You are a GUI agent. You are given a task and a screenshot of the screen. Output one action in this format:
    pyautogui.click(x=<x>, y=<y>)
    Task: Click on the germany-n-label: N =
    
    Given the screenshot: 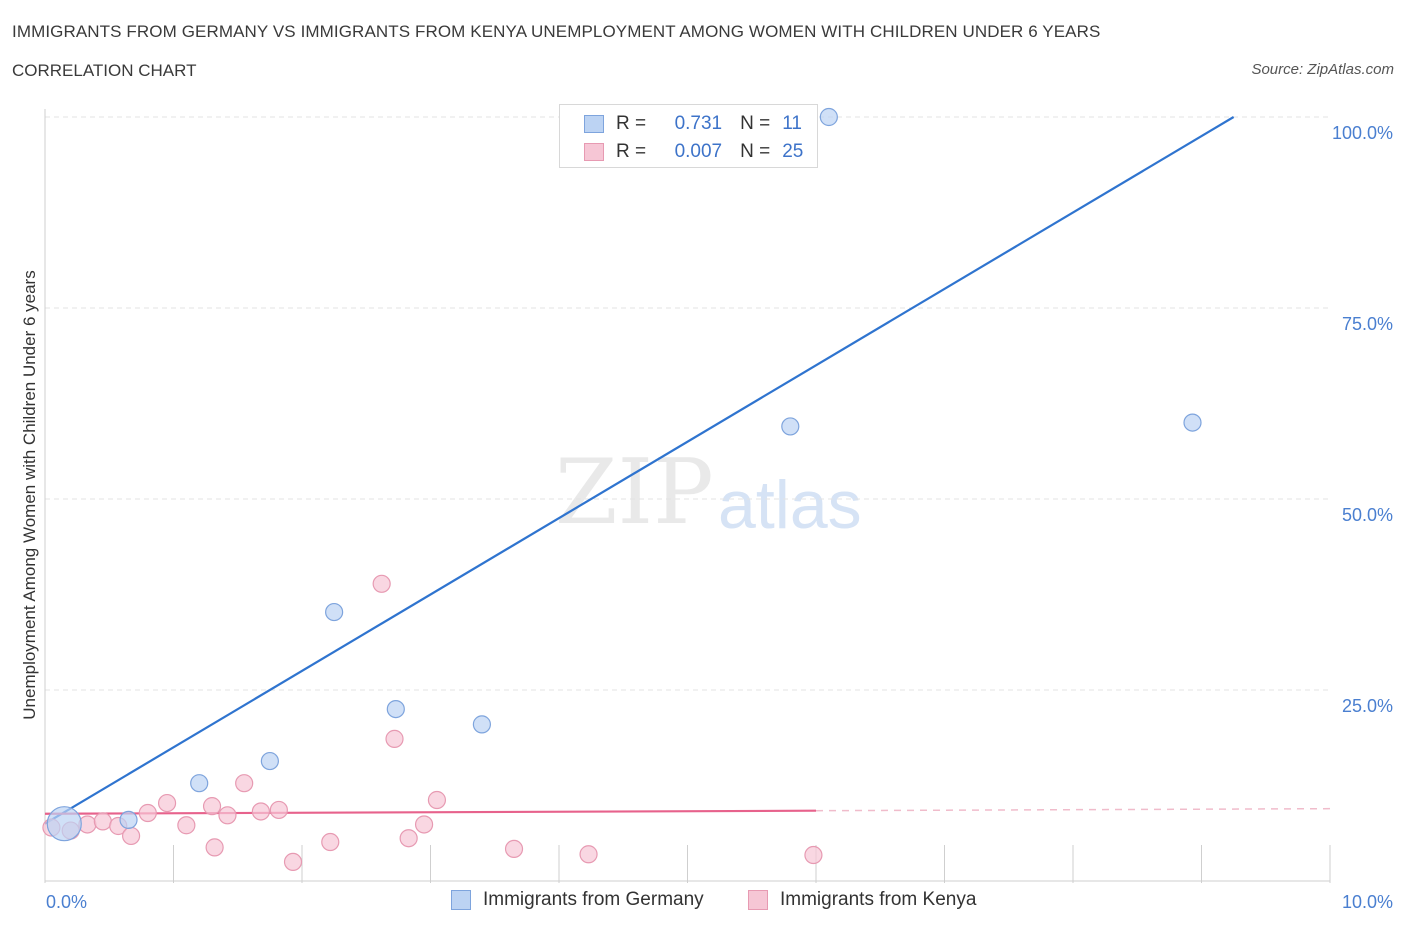 What is the action you would take?
    pyautogui.click(x=755, y=123)
    